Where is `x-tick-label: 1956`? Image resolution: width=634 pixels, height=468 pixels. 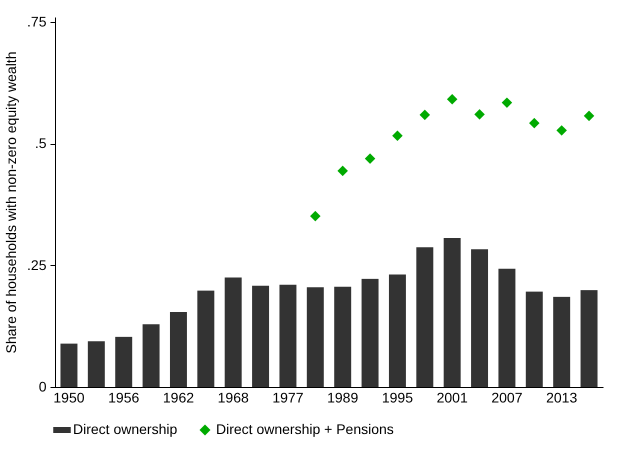
x-tick-label: 1956 is located at coordinates (124, 398).